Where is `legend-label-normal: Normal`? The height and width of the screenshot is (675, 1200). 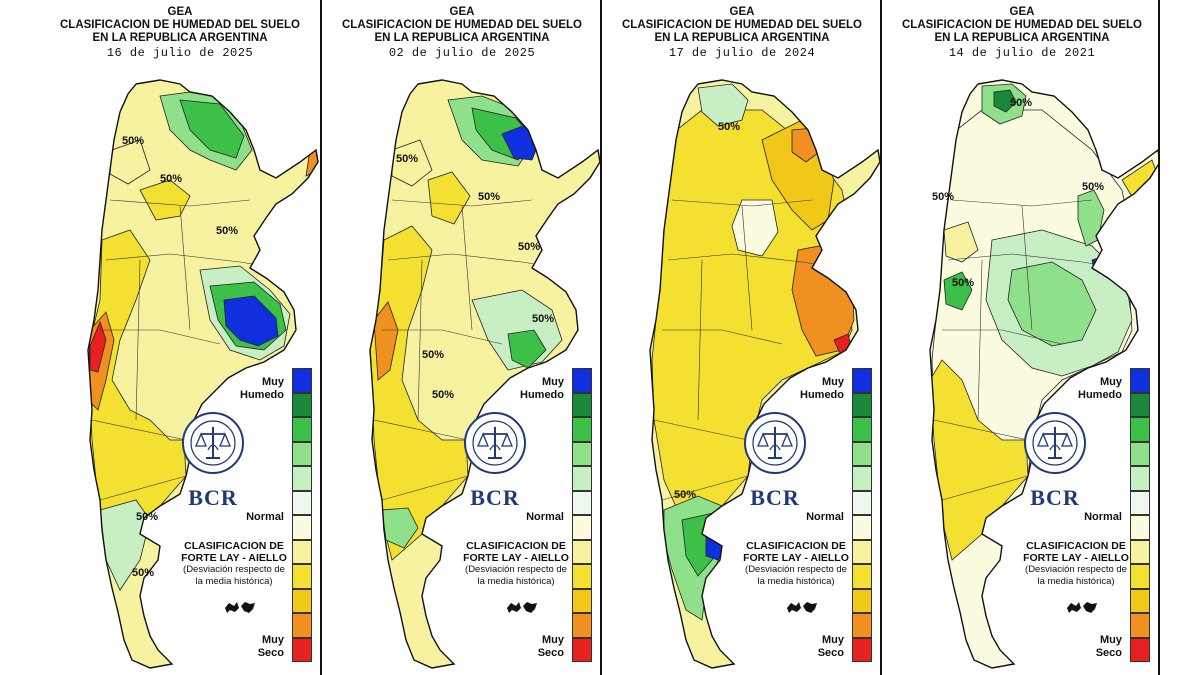
legend-label-normal: Normal is located at coordinates (545, 517).